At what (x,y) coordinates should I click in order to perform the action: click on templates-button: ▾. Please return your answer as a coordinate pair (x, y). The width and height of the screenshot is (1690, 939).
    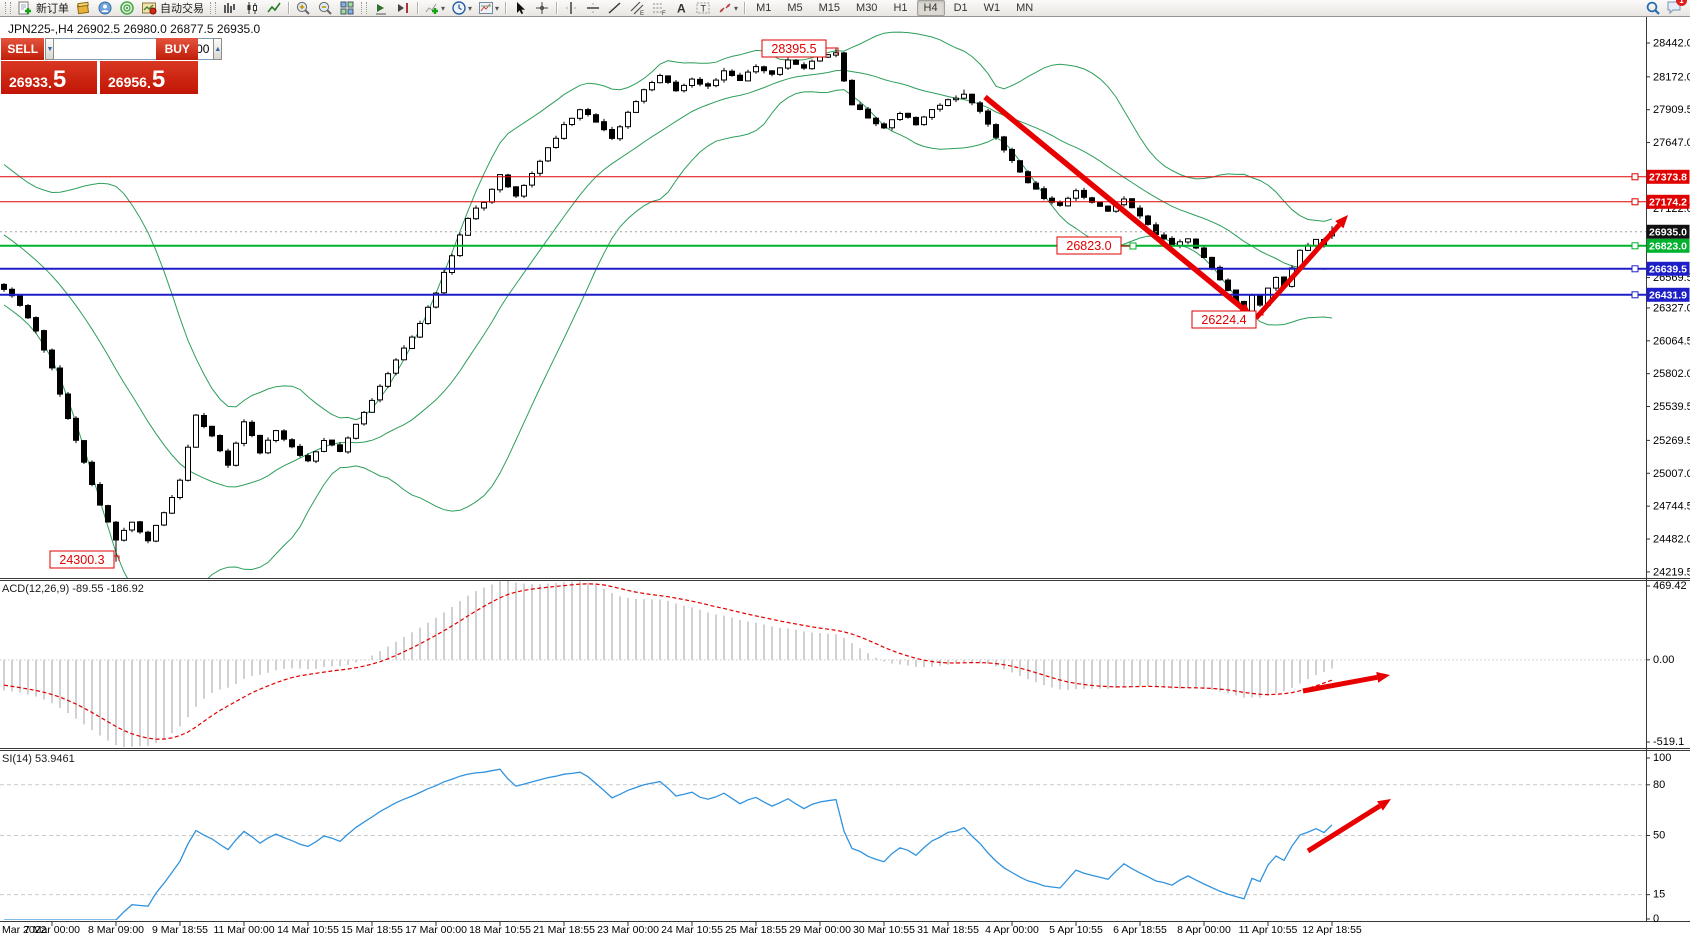
    Looking at the image, I should click on (488, 8).